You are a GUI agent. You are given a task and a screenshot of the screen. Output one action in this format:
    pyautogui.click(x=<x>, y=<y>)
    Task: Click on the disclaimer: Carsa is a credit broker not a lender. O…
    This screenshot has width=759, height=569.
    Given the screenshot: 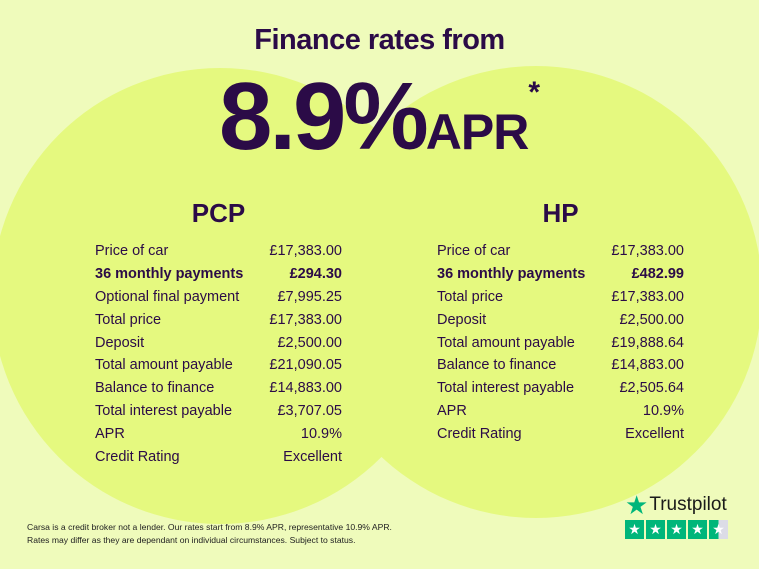 What is the action you would take?
    pyautogui.click(x=209, y=534)
    